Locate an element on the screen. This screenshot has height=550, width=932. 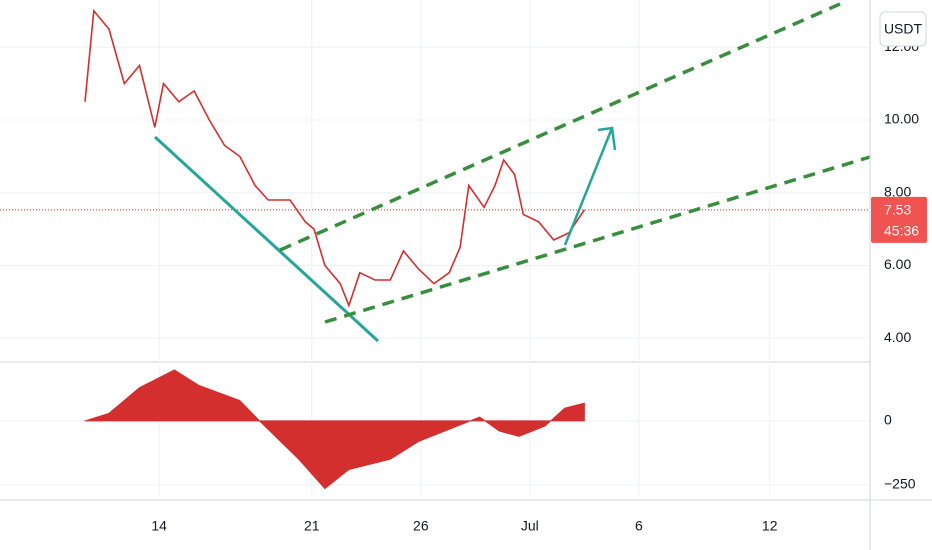
x-tick-label: 21 is located at coordinates (312, 526).